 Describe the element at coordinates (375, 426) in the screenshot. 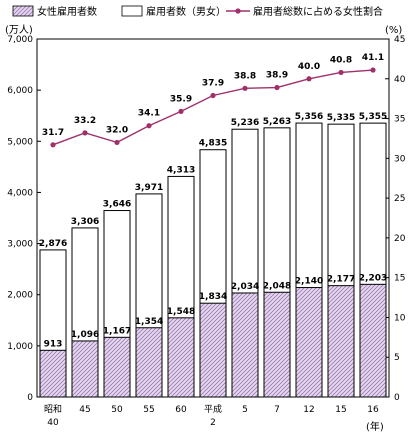

I see `x-axis-unit: (年)` at that location.